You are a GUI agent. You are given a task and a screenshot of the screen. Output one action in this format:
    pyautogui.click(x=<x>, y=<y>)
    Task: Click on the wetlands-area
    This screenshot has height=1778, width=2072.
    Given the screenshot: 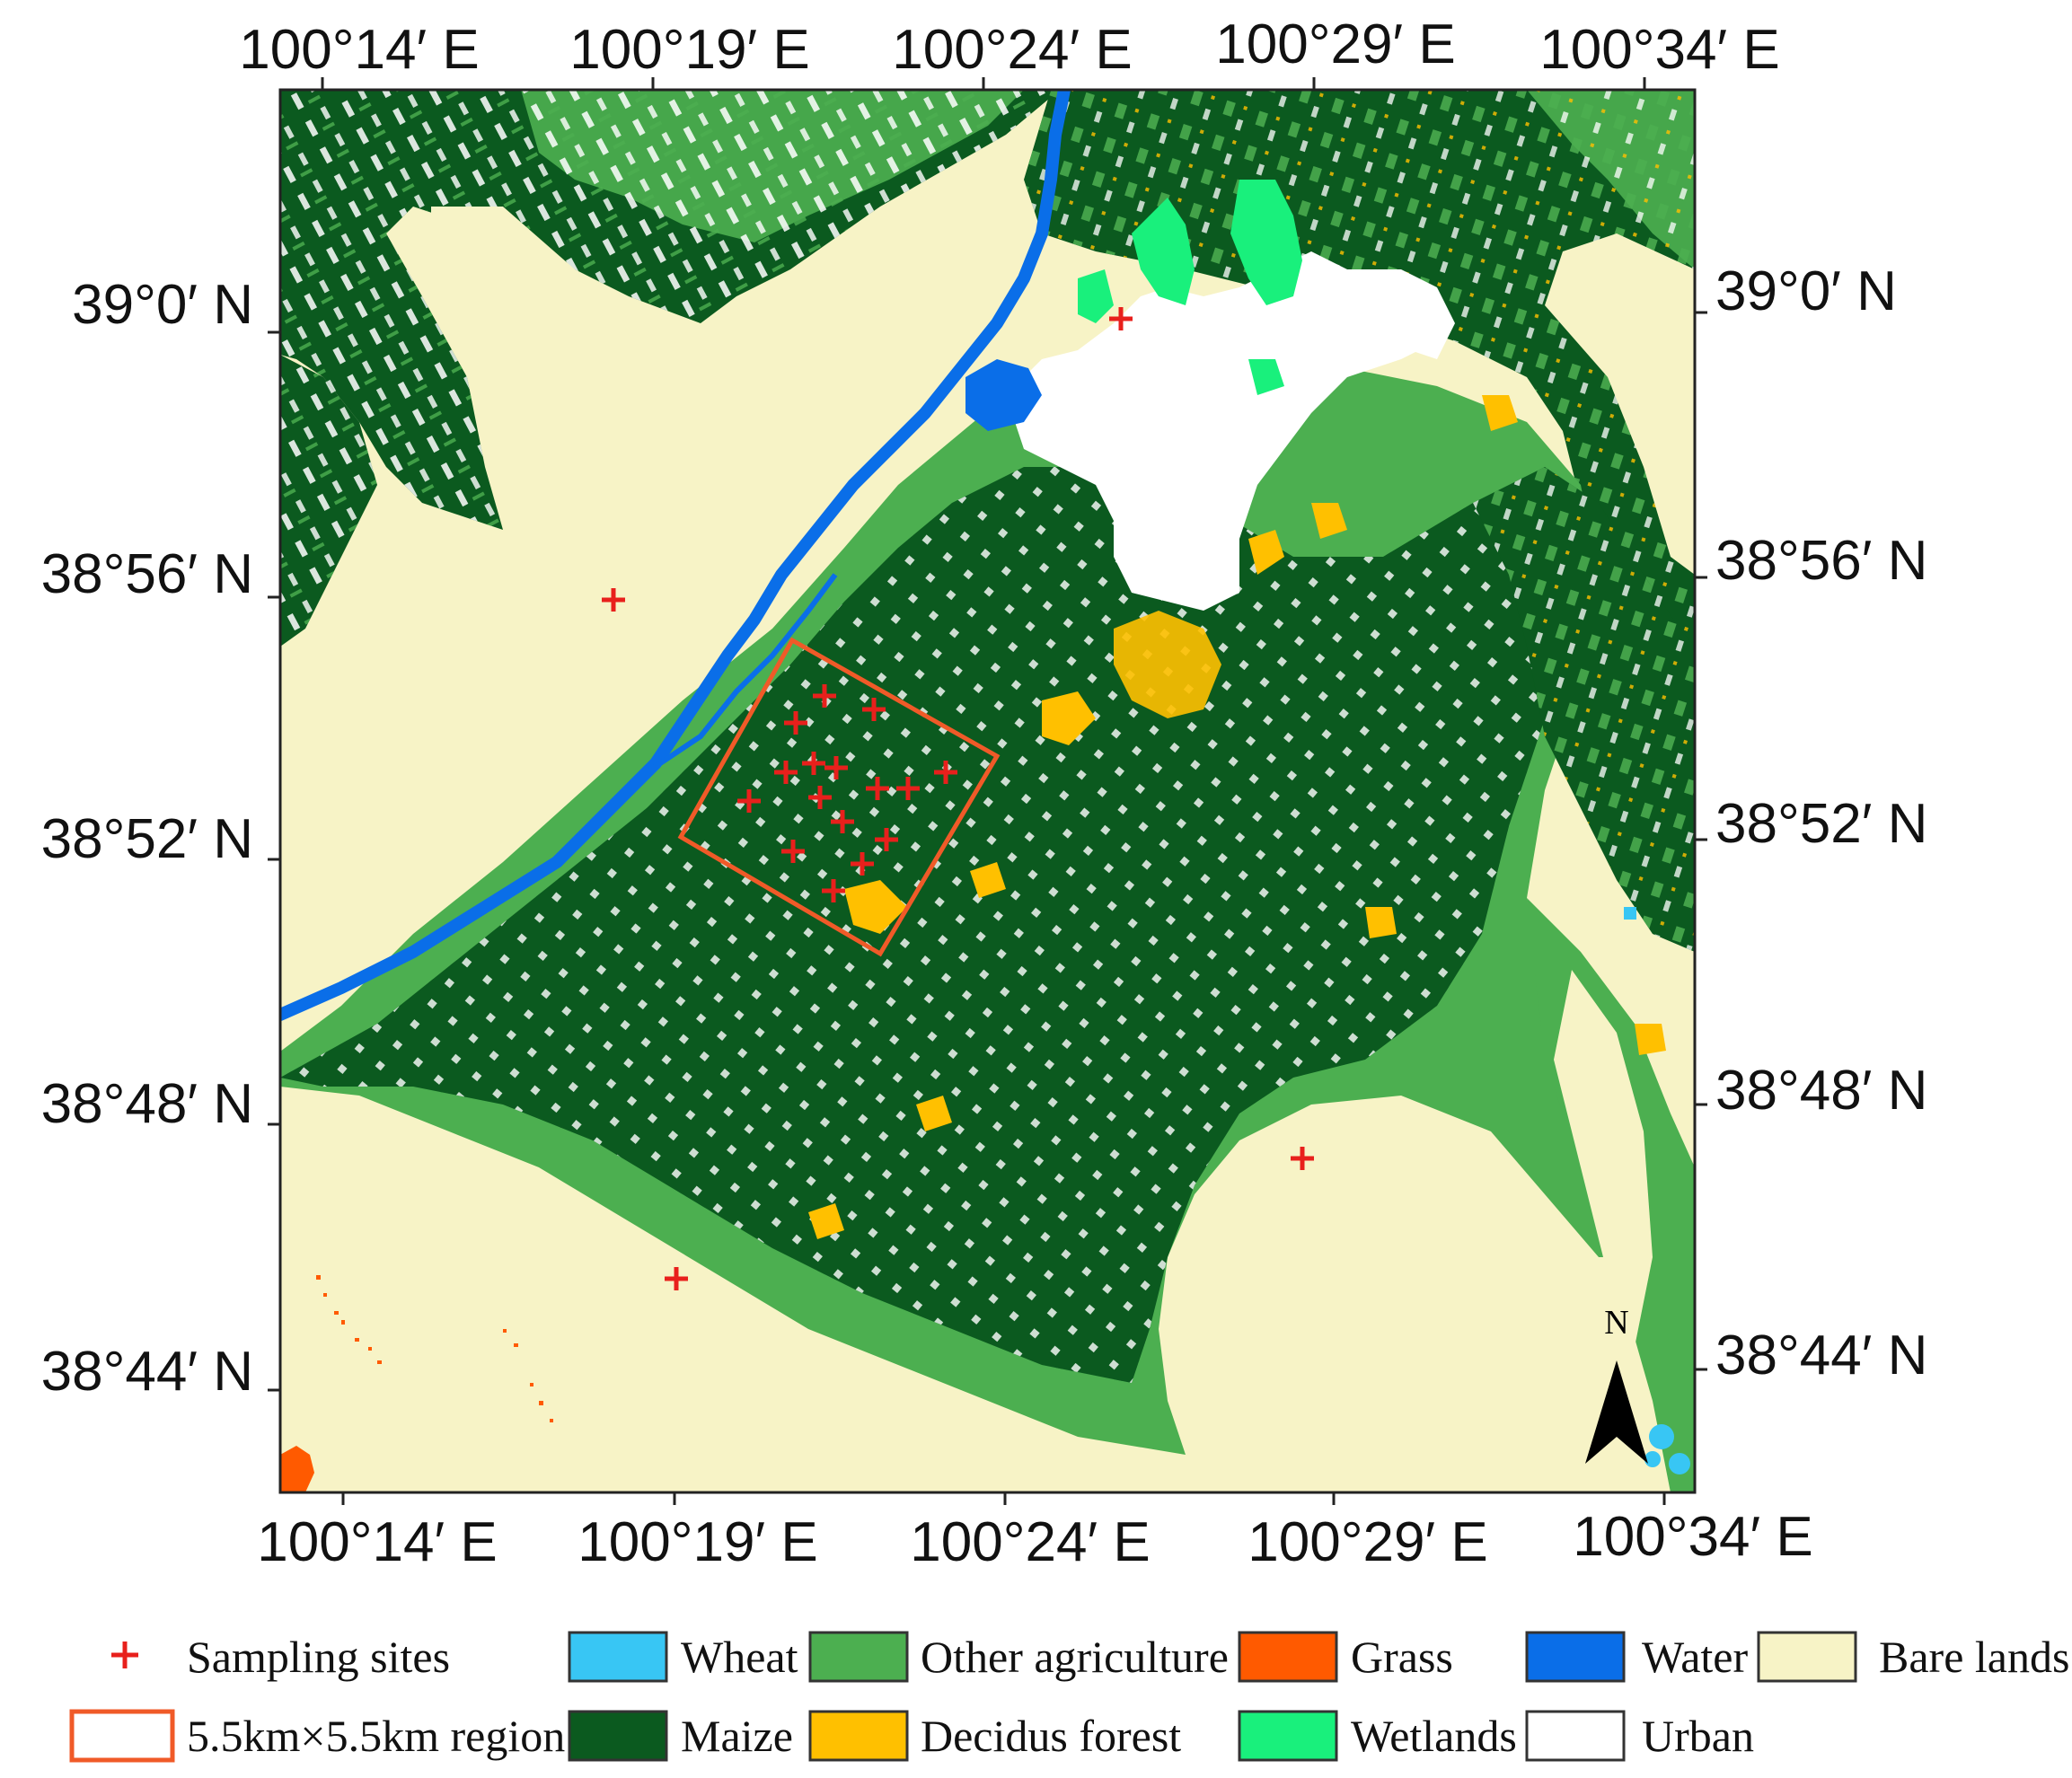 What is the action you would take?
    pyautogui.click(x=1164, y=251)
    